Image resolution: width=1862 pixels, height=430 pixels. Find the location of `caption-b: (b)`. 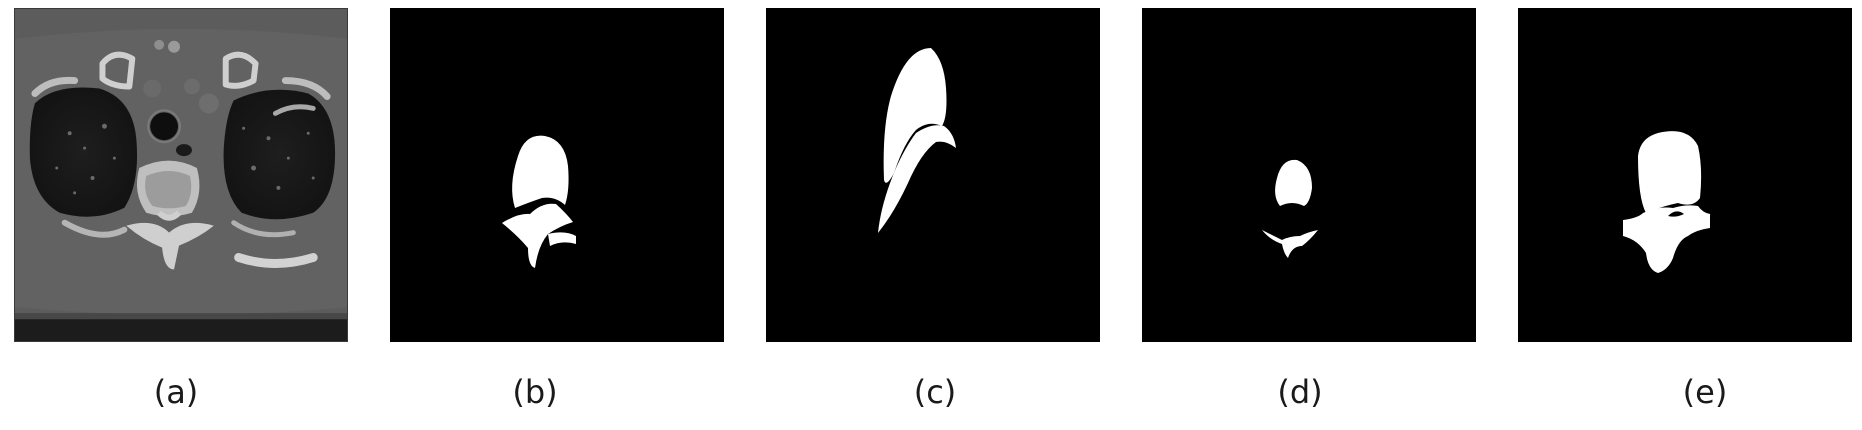

caption-b: (b) is located at coordinates (535, 392).